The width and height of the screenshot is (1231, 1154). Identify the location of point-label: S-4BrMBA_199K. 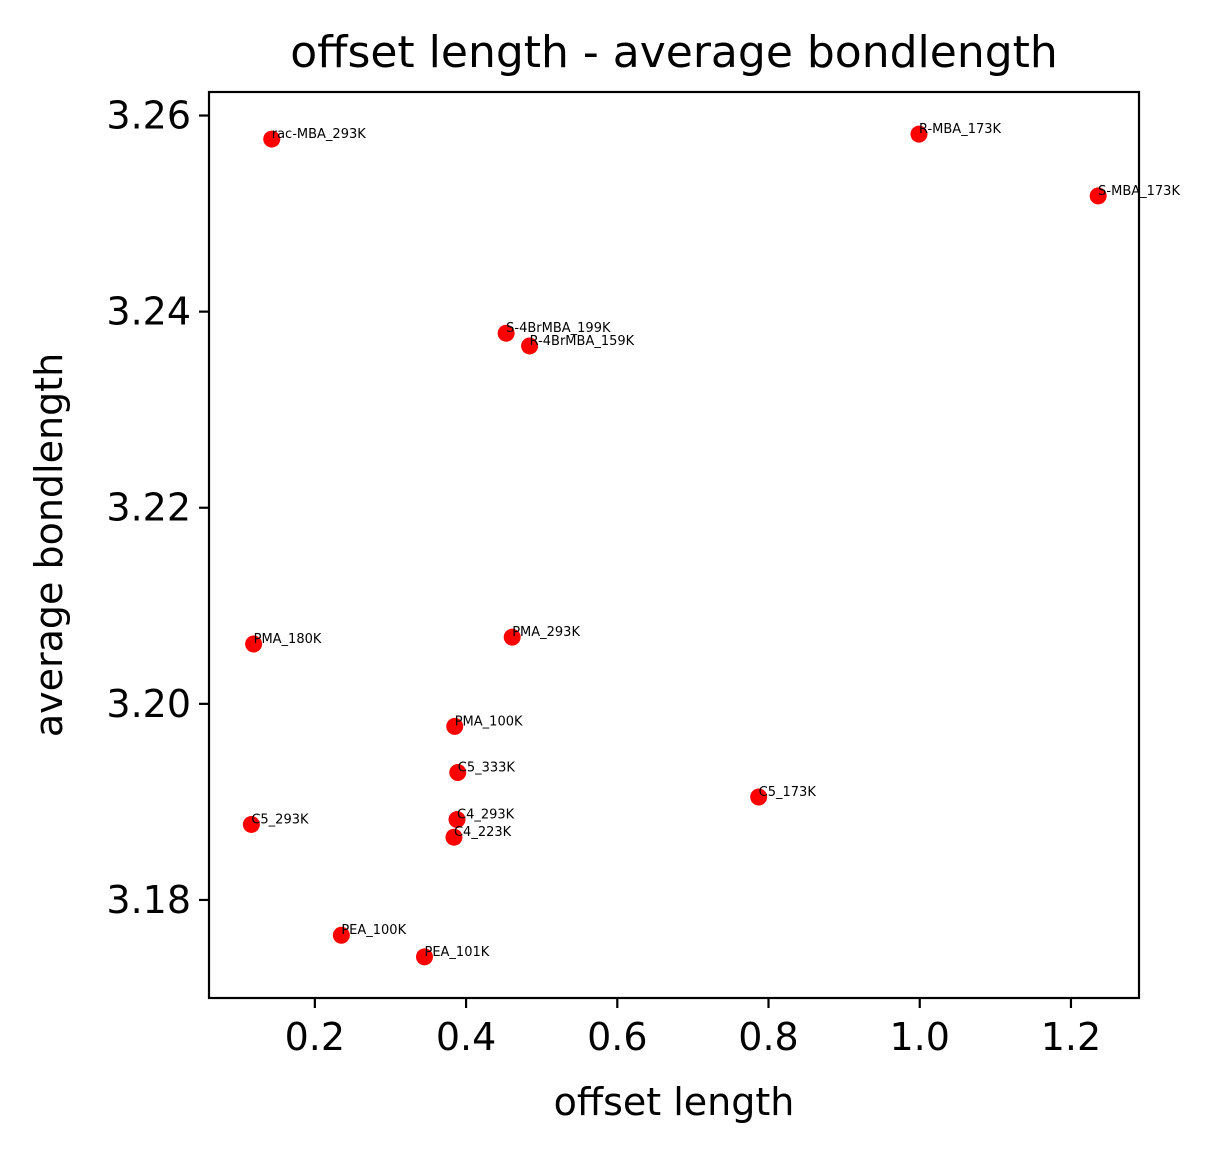
(558, 328).